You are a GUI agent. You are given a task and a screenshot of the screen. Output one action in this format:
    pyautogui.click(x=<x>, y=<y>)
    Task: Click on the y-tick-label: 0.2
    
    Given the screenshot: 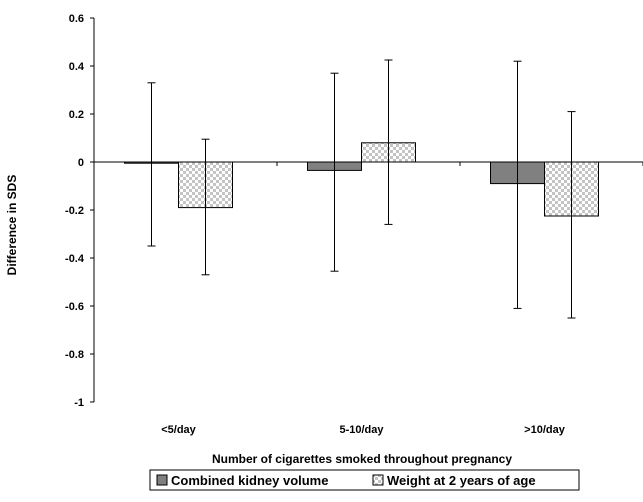 What is the action you would take?
    pyautogui.click(x=76, y=115)
    